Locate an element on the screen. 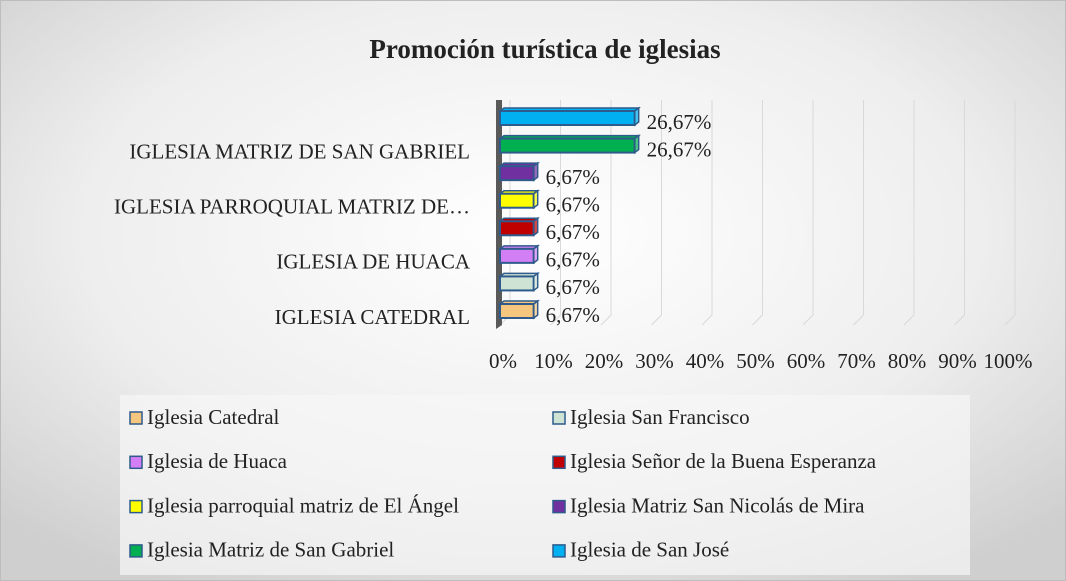 This screenshot has height=581, width=1066. legend-label: Iglesia Señor de la Buena Esperanza is located at coordinates (723, 461).